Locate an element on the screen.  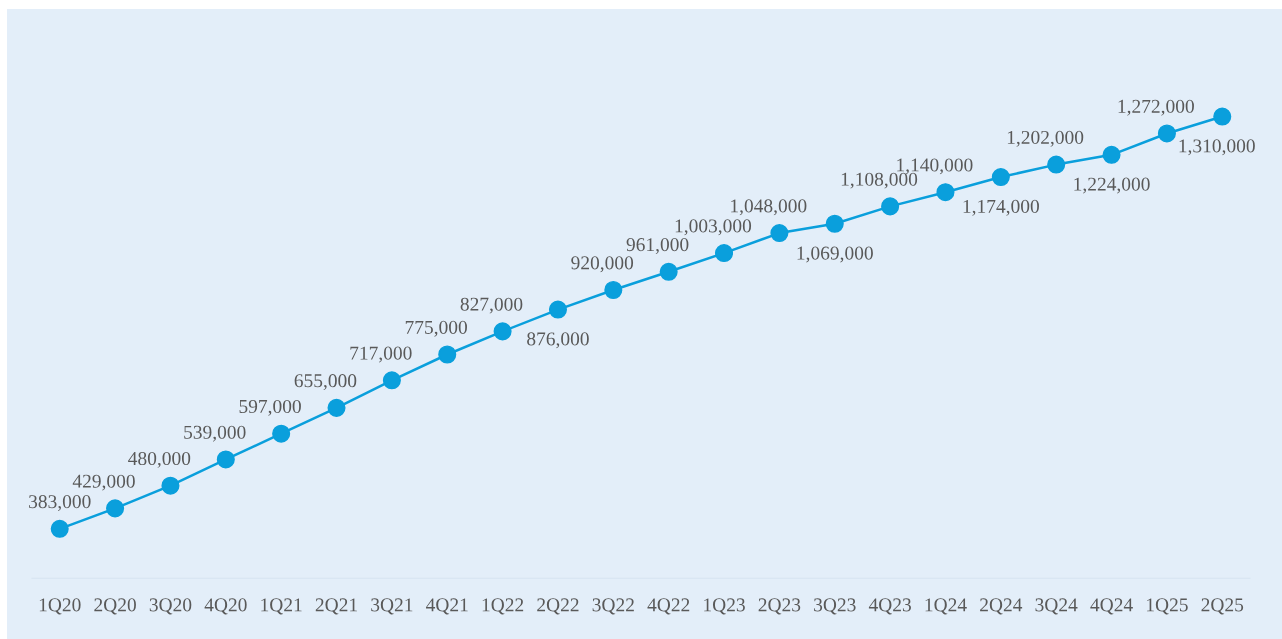
x-tick-label: 2Q21 is located at coordinates (336, 606).